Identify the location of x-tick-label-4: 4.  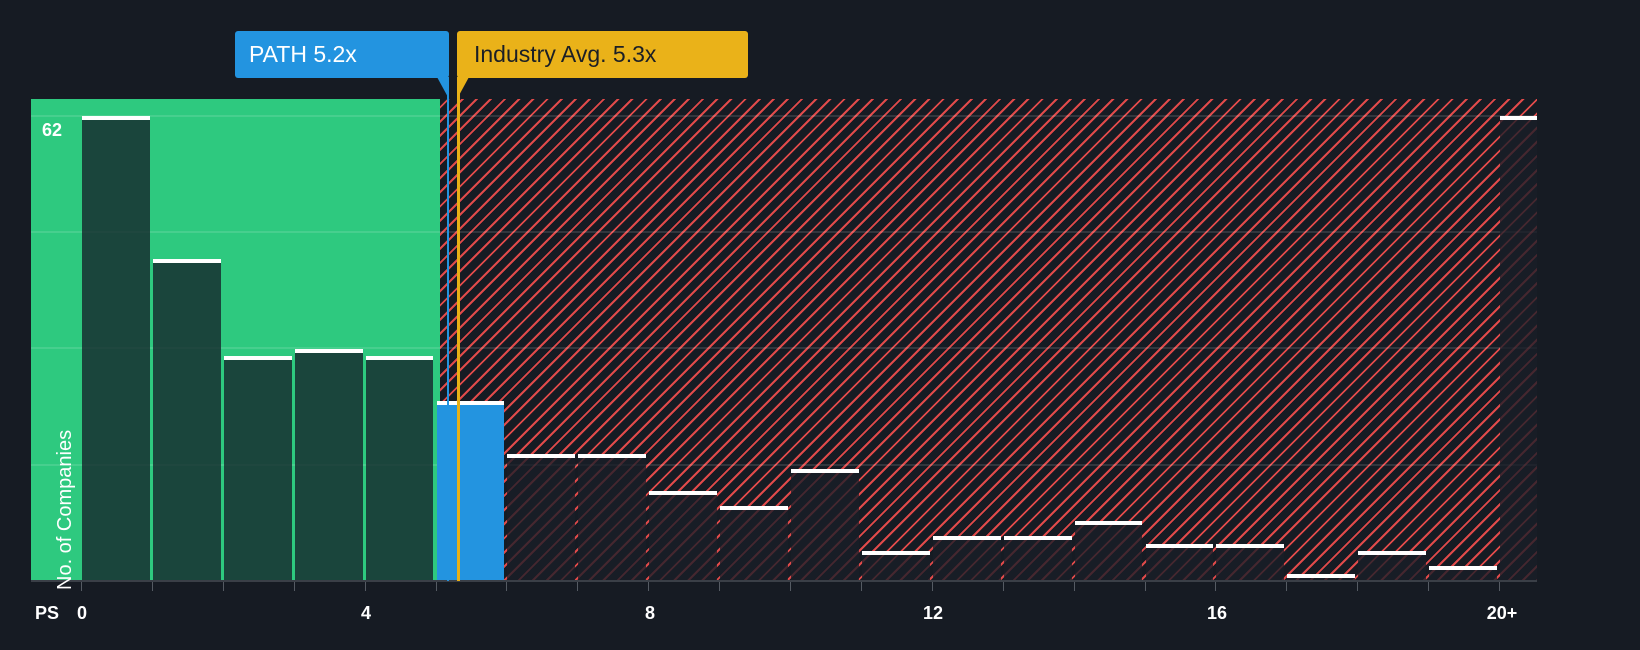
(366, 613).